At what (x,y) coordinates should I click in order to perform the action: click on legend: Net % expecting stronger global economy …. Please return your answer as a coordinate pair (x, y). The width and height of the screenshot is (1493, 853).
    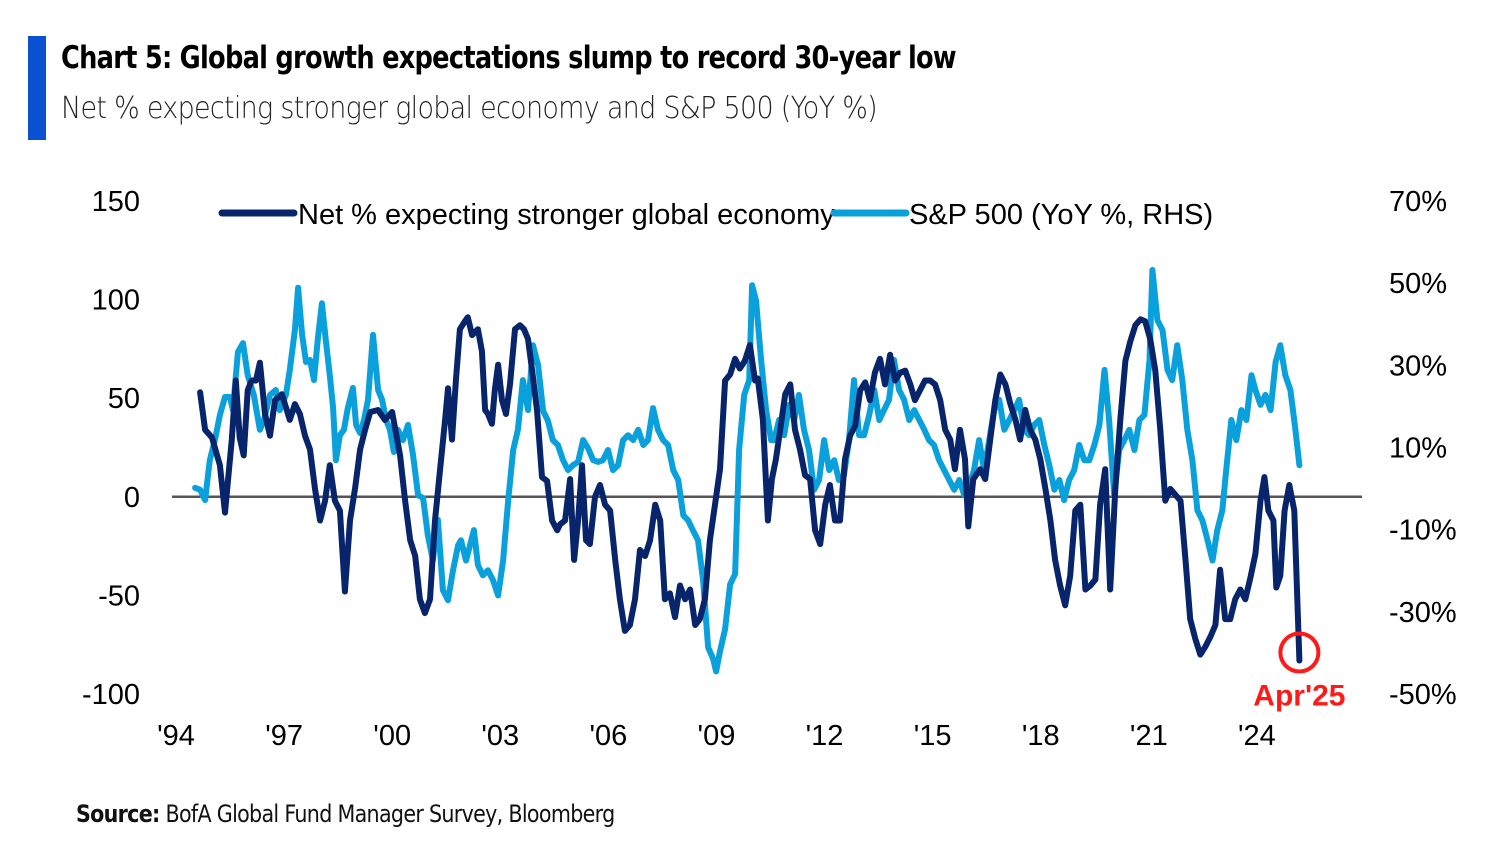
    Looking at the image, I should click on (715, 215).